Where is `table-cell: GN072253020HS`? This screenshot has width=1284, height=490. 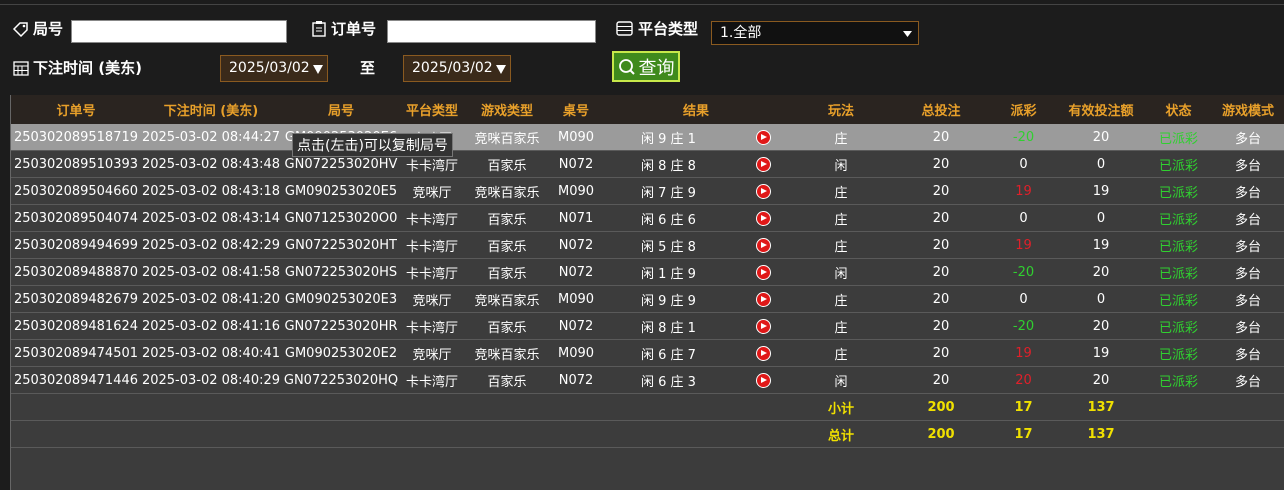
table-cell: GN072253020HS is located at coordinates (341, 272).